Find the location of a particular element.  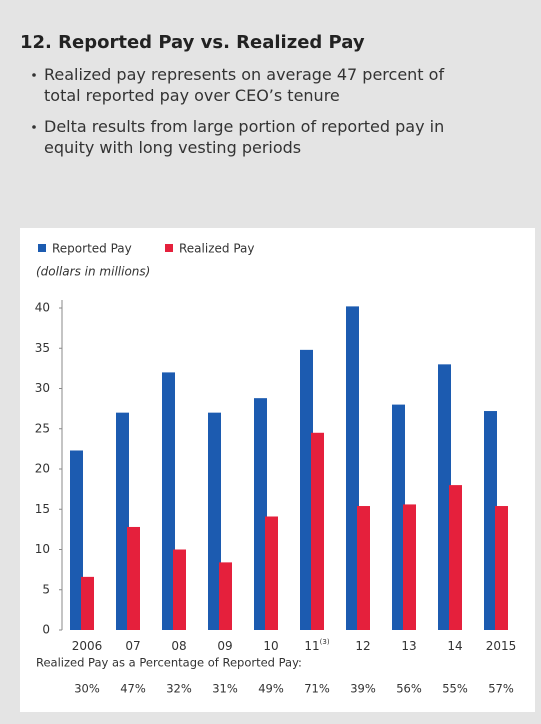

percent-label: 57% is located at coordinates (501, 689).